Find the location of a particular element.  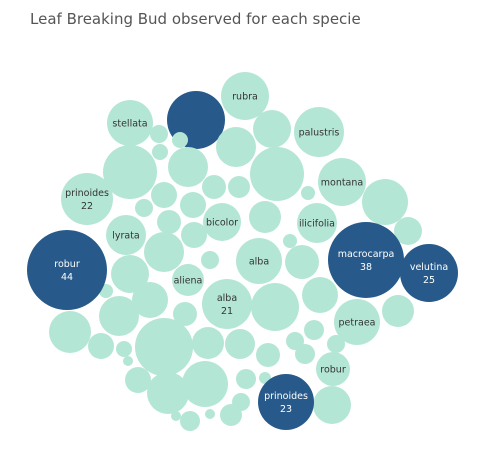

bubble-label: ilicifolia is located at coordinates (317, 224).